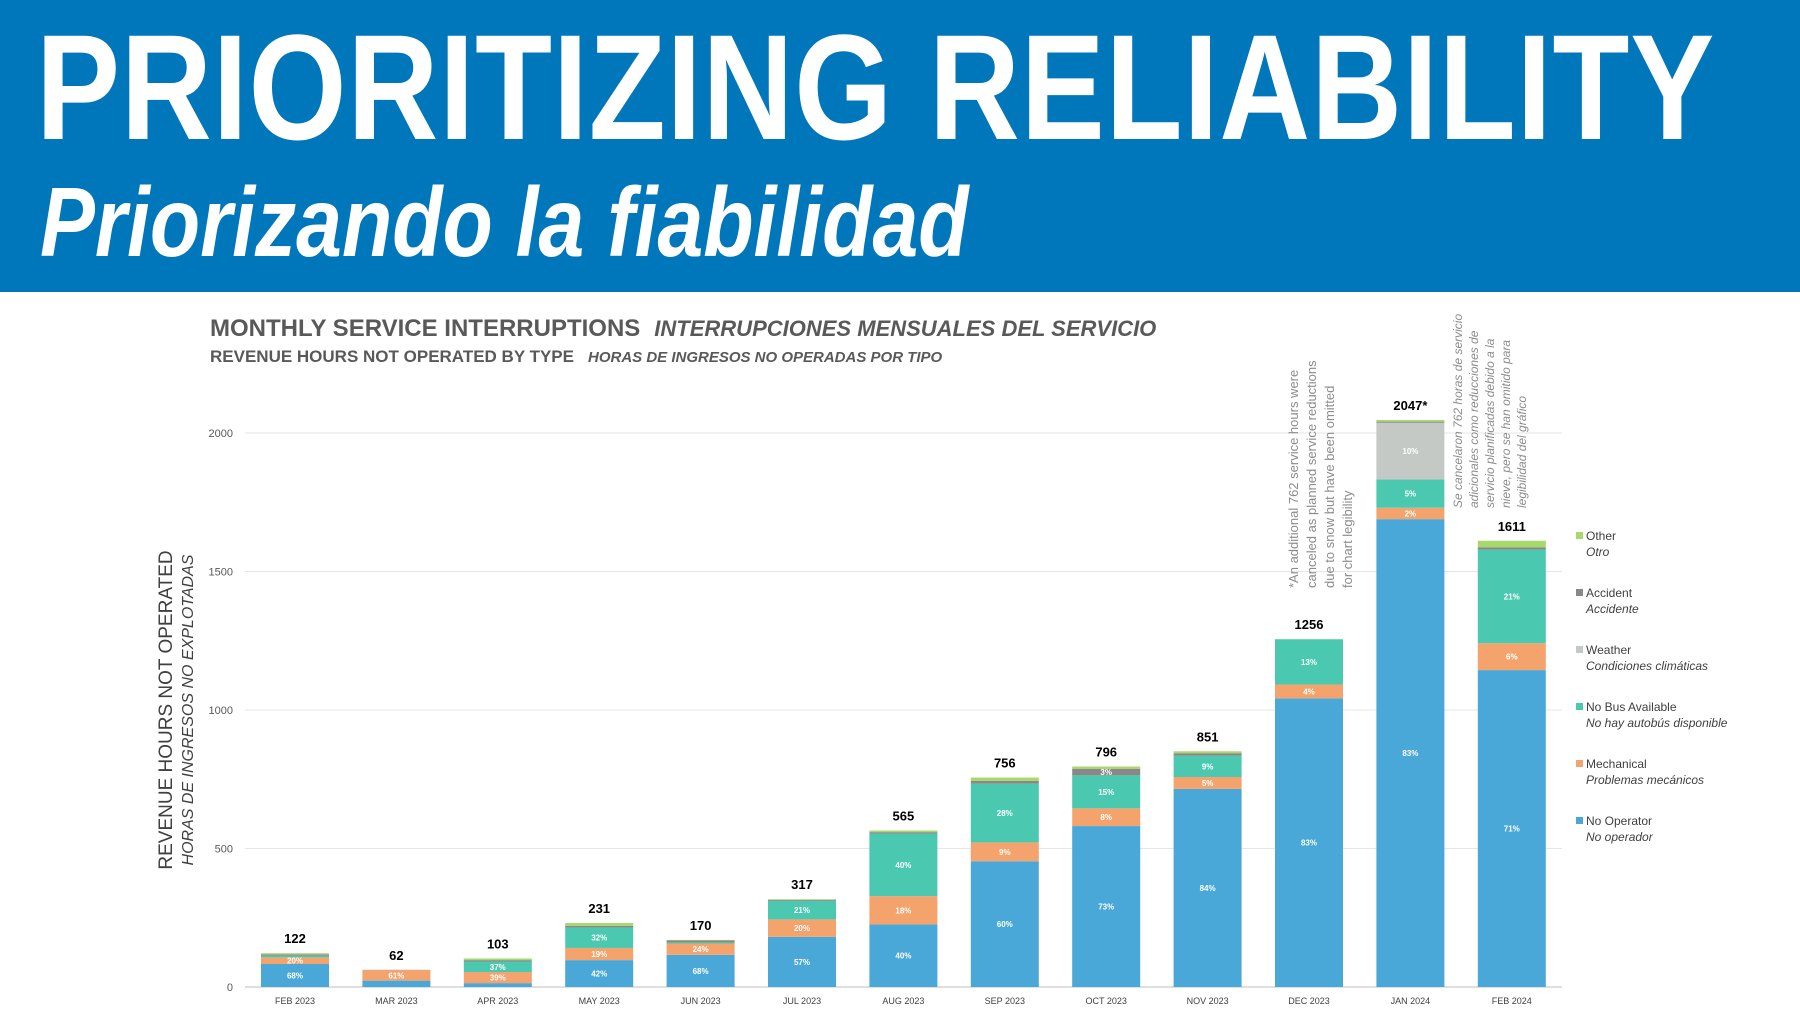 This screenshot has width=1800, height=1013. I want to click on segment-percent-label: 10%, so click(1410, 451).